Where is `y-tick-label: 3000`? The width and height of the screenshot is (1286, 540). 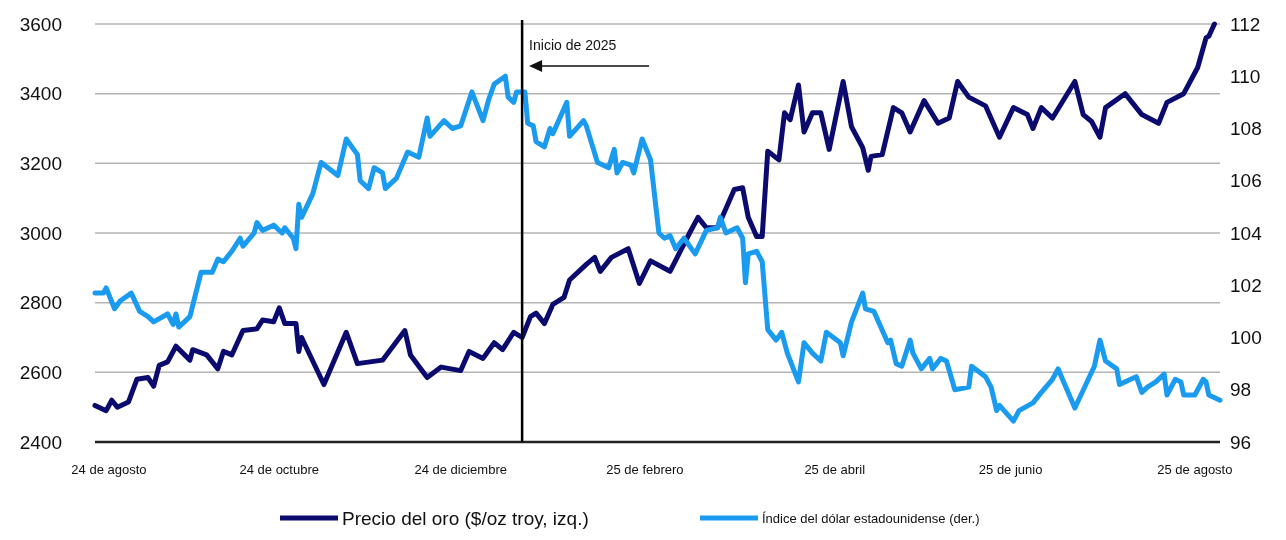 y-tick-label: 3000 is located at coordinates (40, 233).